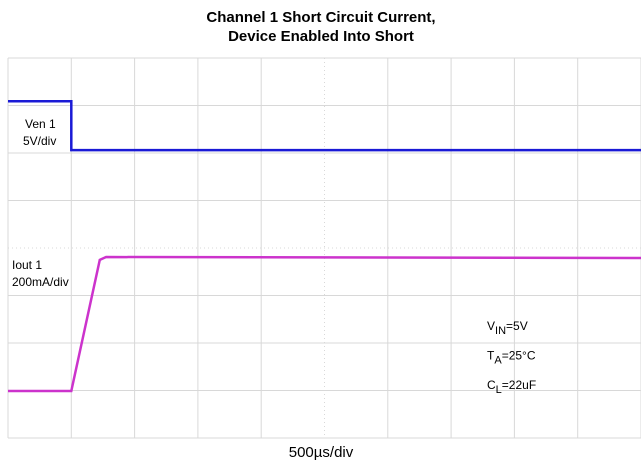 The image size is (641, 464). What do you see at coordinates (40, 124) in the screenshot?
I see `trace-label: Ven 1` at bounding box center [40, 124].